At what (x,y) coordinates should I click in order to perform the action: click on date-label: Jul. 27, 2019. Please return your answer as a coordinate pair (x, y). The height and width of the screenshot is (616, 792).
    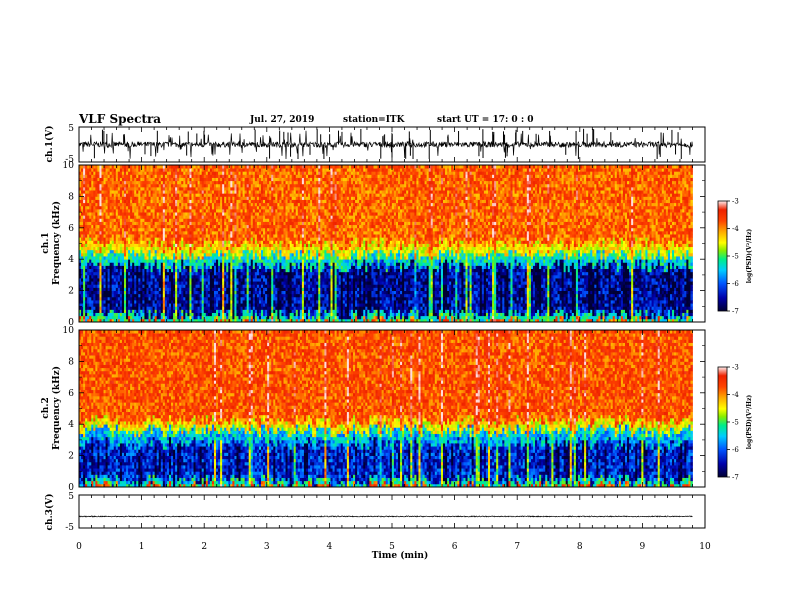
    Looking at the image, I should click on (281, 120).